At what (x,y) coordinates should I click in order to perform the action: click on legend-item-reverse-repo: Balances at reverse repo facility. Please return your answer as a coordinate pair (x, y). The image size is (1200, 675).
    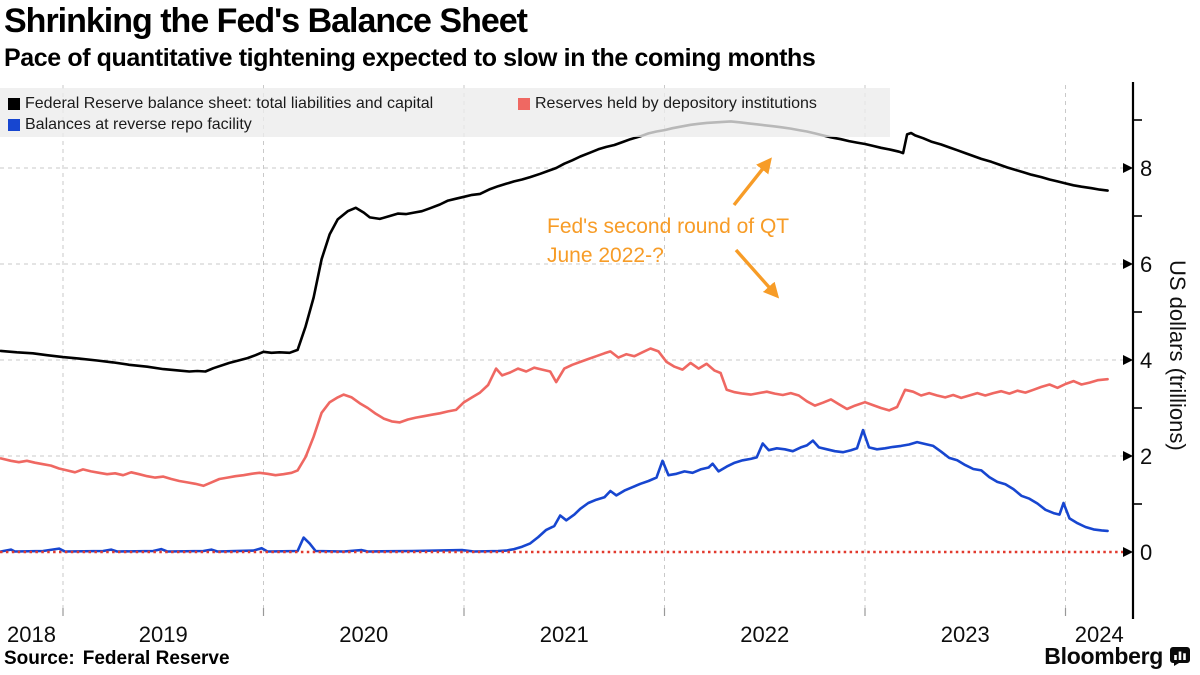
    Looking at the image, I should click on (130, 125).